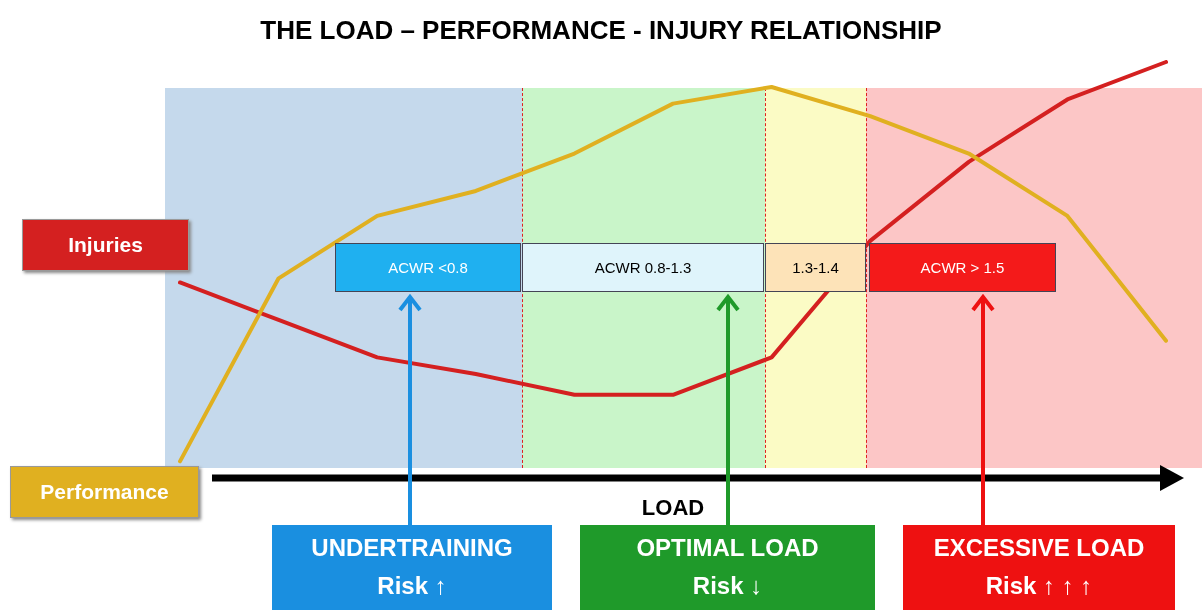 The image size is (1202, 610). Describe the element at coordinates (727, 567) in the screenshot. I see `text: OPTIMAL LOAD Risk ↓` at that location.